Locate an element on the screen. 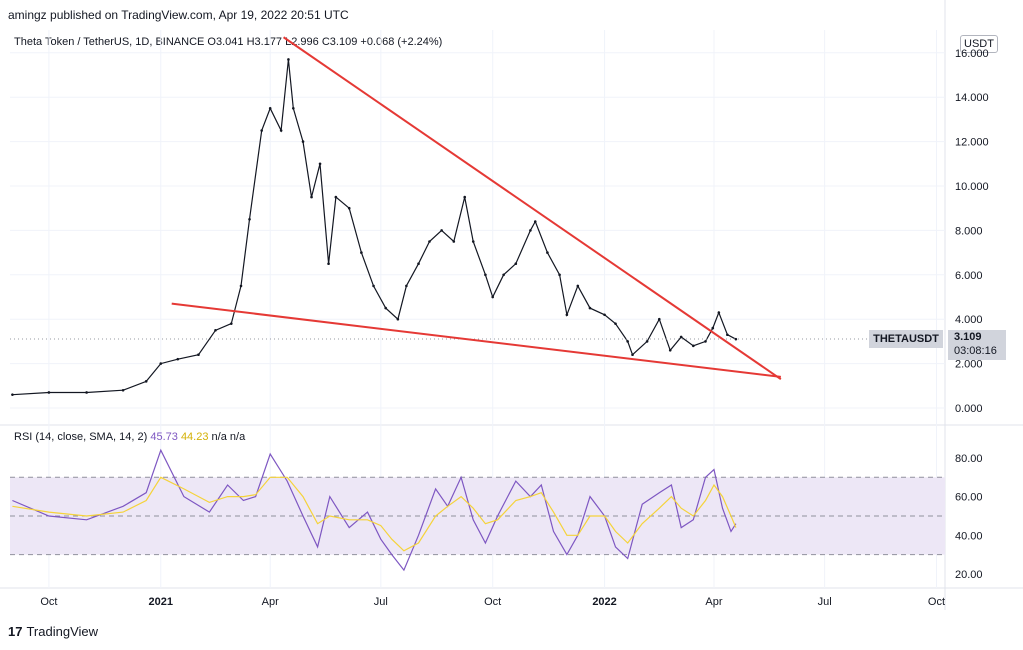 This screenshot has width=1023, height=650. rsi-tick-label: 80.00 is located at coordinates (969, 459).